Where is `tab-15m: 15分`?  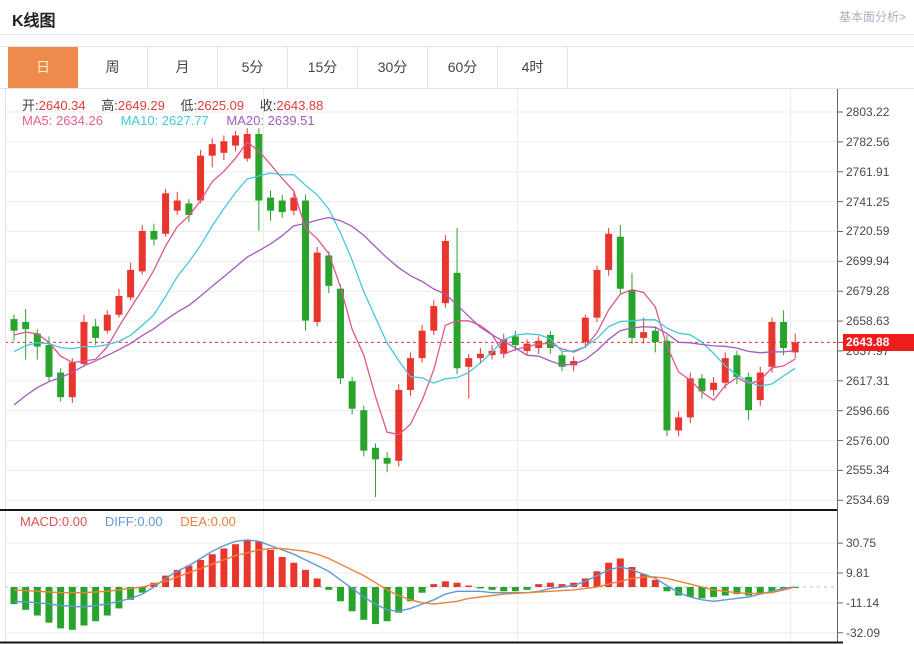
tab-15m: 15分 is located at coordinates (323, 67).